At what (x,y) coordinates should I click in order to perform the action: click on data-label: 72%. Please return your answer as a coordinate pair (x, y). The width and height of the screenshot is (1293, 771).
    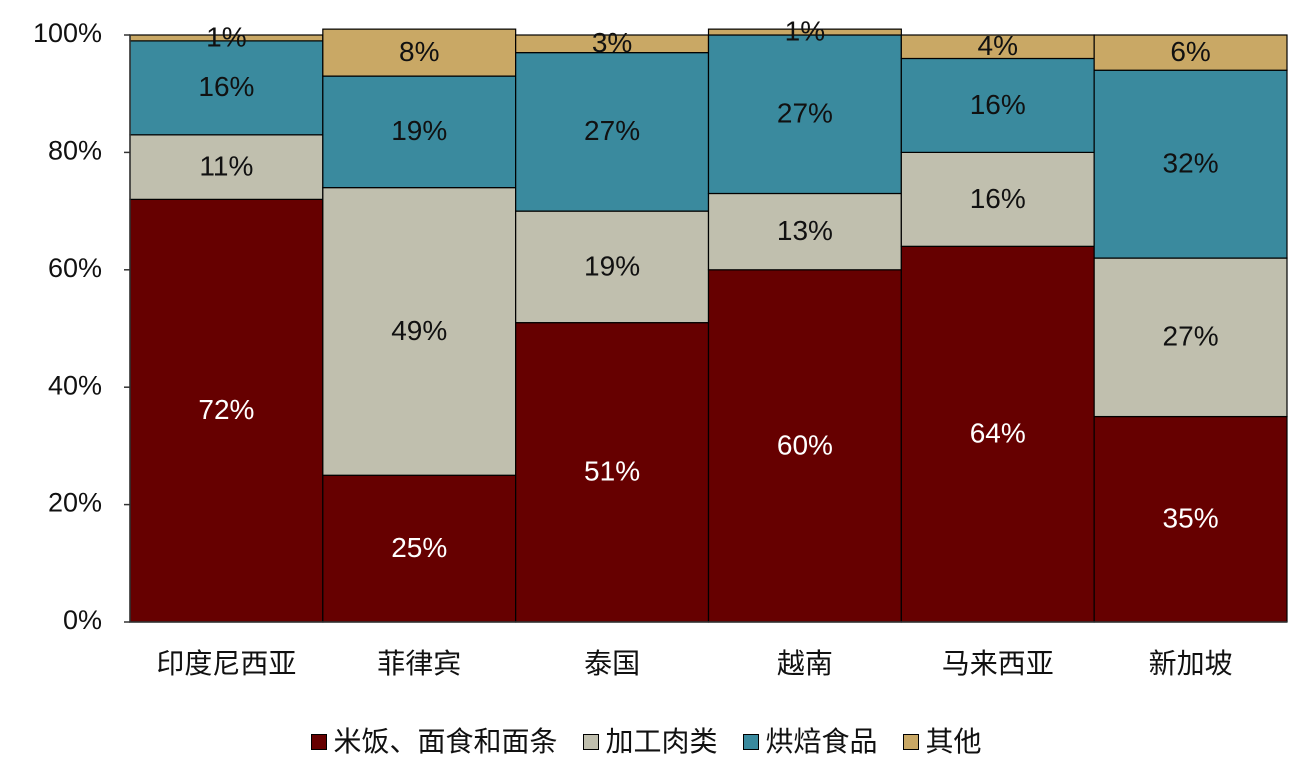
    Looking at the image, I should click on (226, 409).